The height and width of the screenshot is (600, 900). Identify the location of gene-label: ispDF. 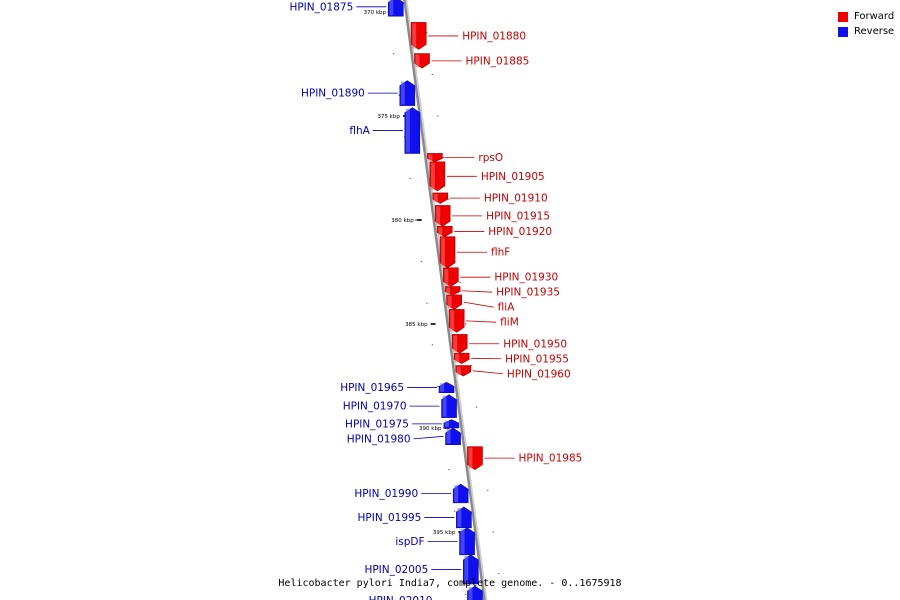
(409, 542).